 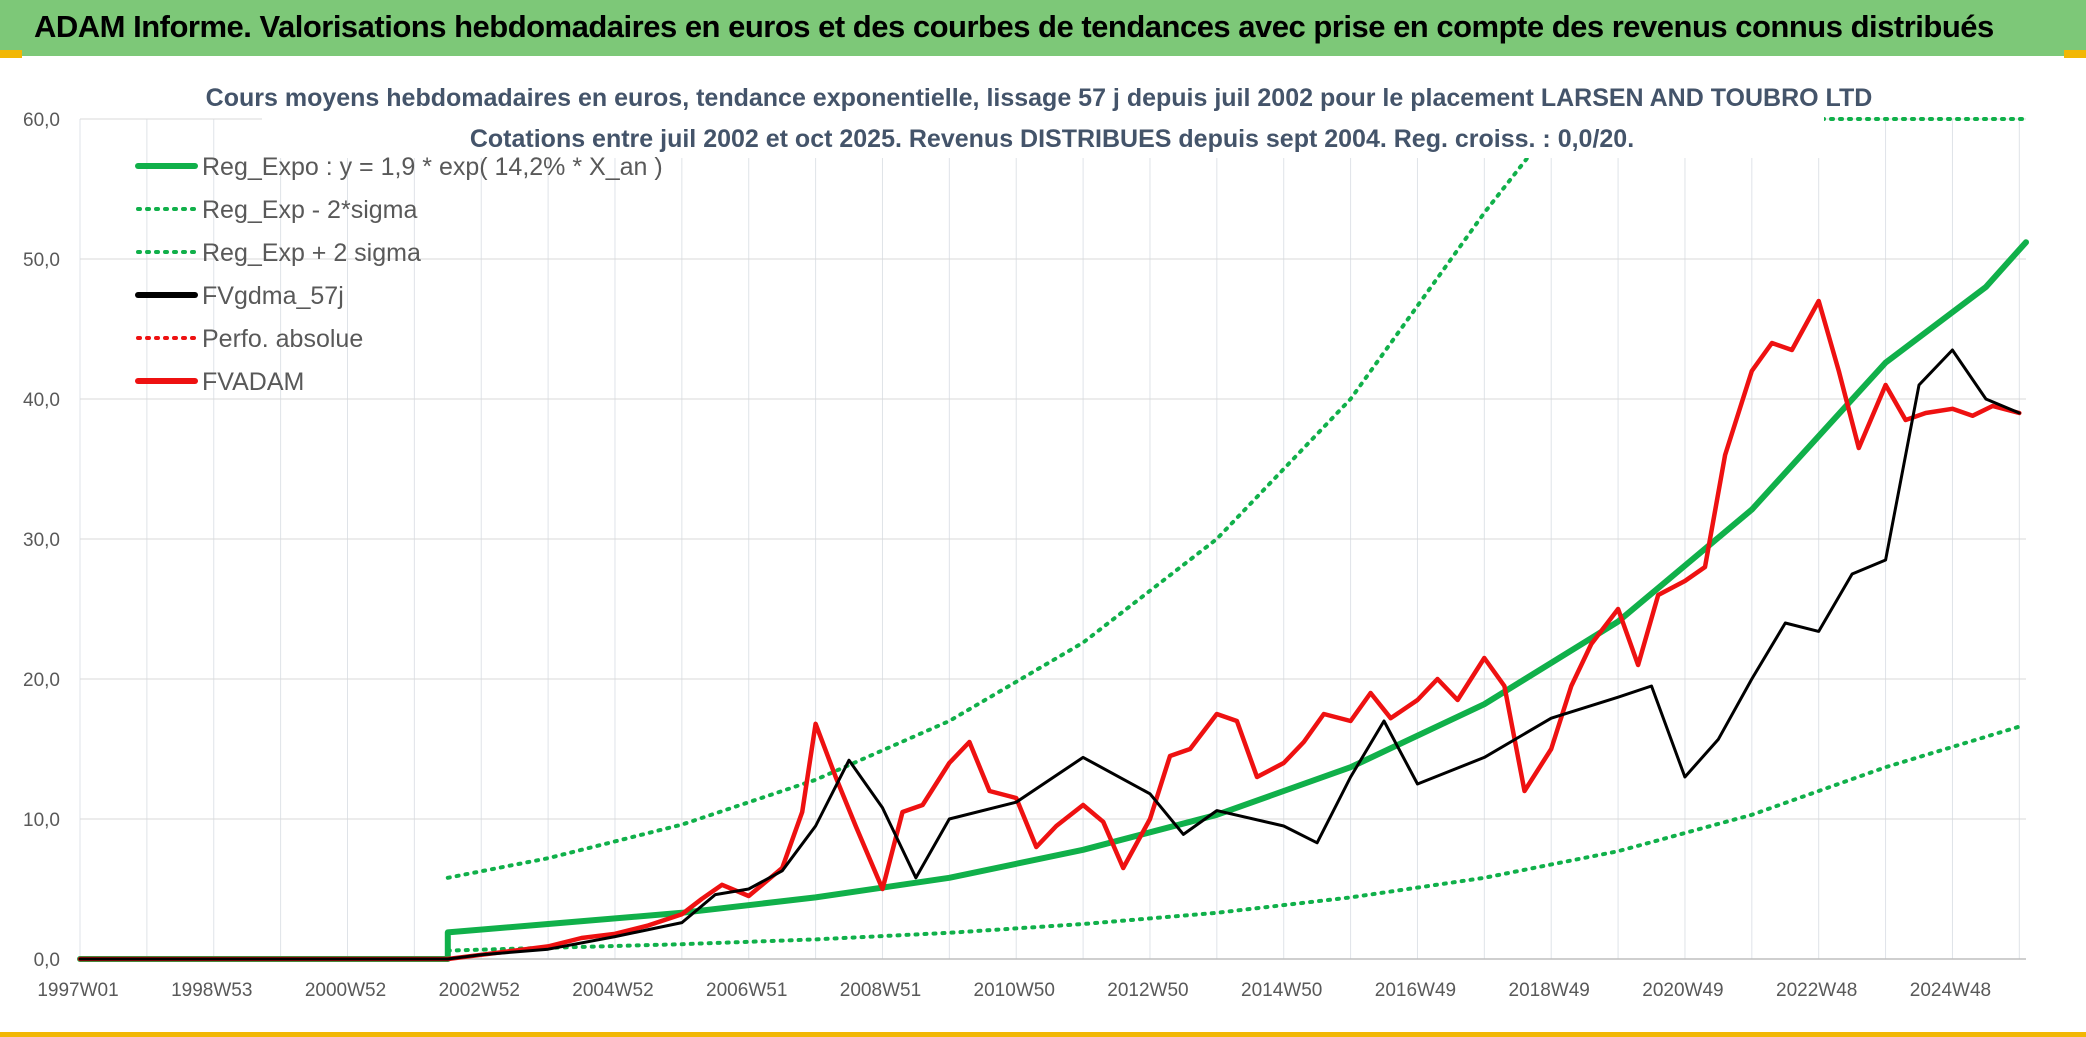 I want to click on x-tick-label: 2000W52, so click(x=345, y=990).